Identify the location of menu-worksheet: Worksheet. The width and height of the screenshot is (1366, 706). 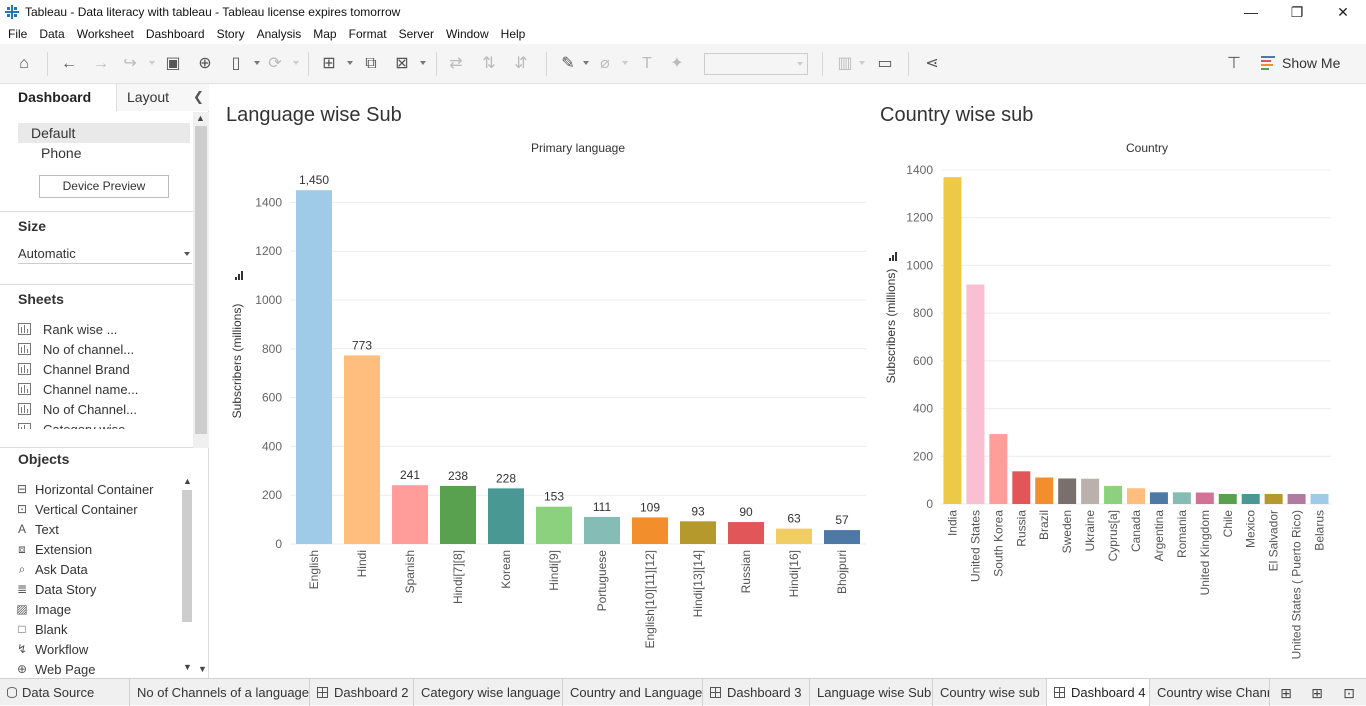
(105, 34).